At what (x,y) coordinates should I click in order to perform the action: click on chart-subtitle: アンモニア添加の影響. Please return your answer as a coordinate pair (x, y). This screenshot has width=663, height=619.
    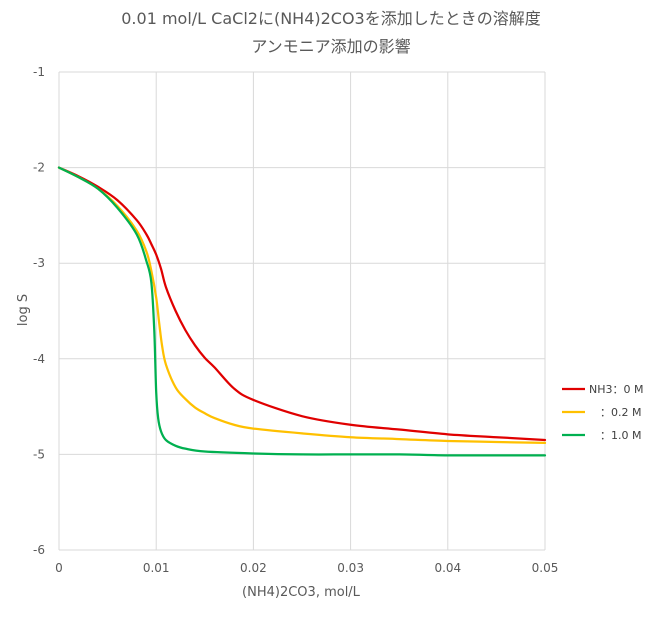
    Looking at the image, I should click on (330, 46).